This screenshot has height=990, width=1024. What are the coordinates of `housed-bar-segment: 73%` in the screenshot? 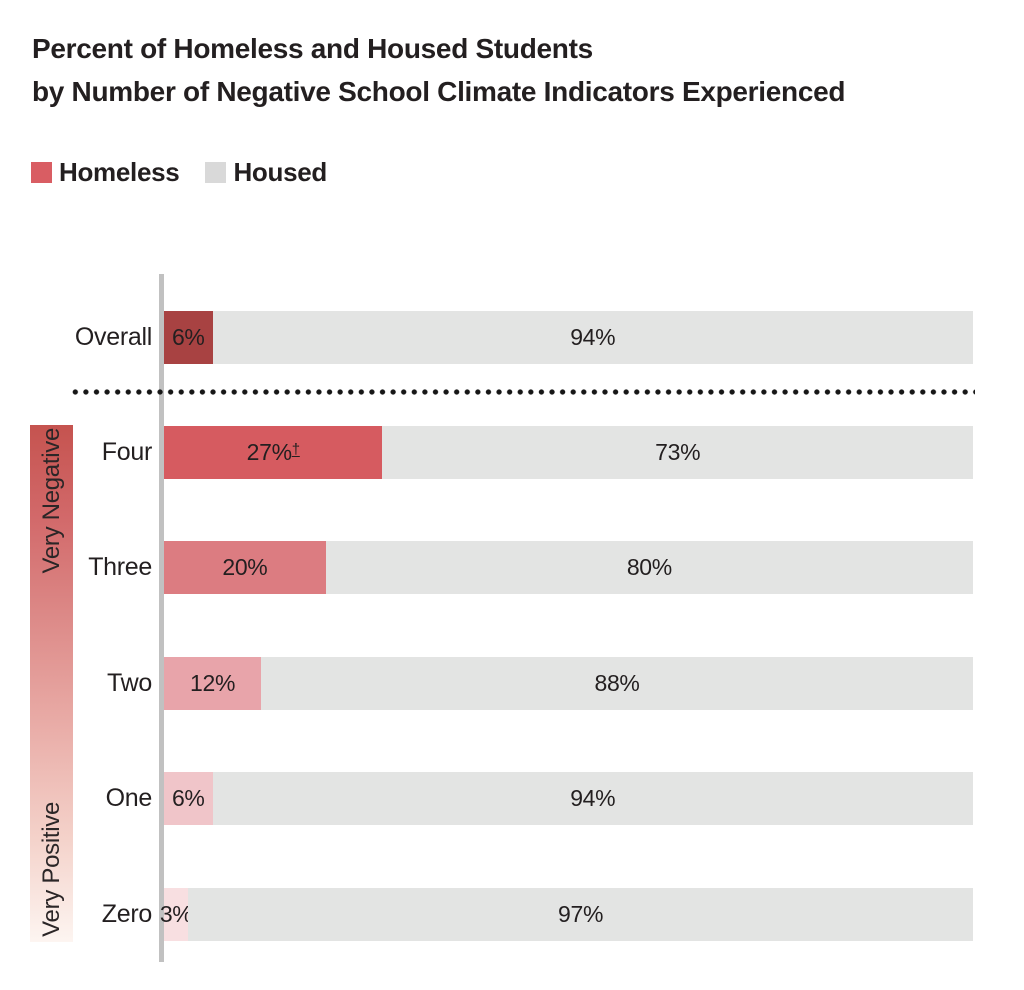 It's located at (677, 452).